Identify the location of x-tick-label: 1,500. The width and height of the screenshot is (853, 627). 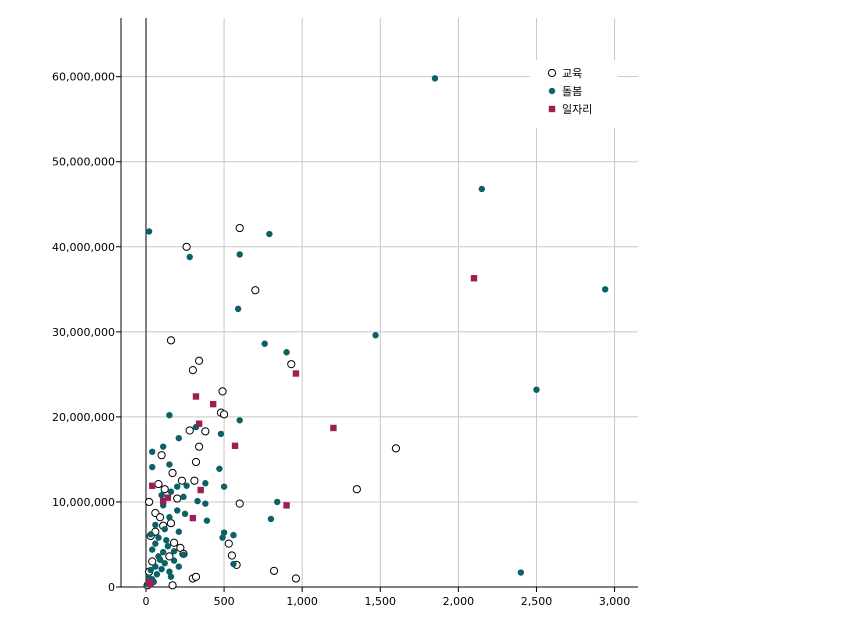
(381, 601).